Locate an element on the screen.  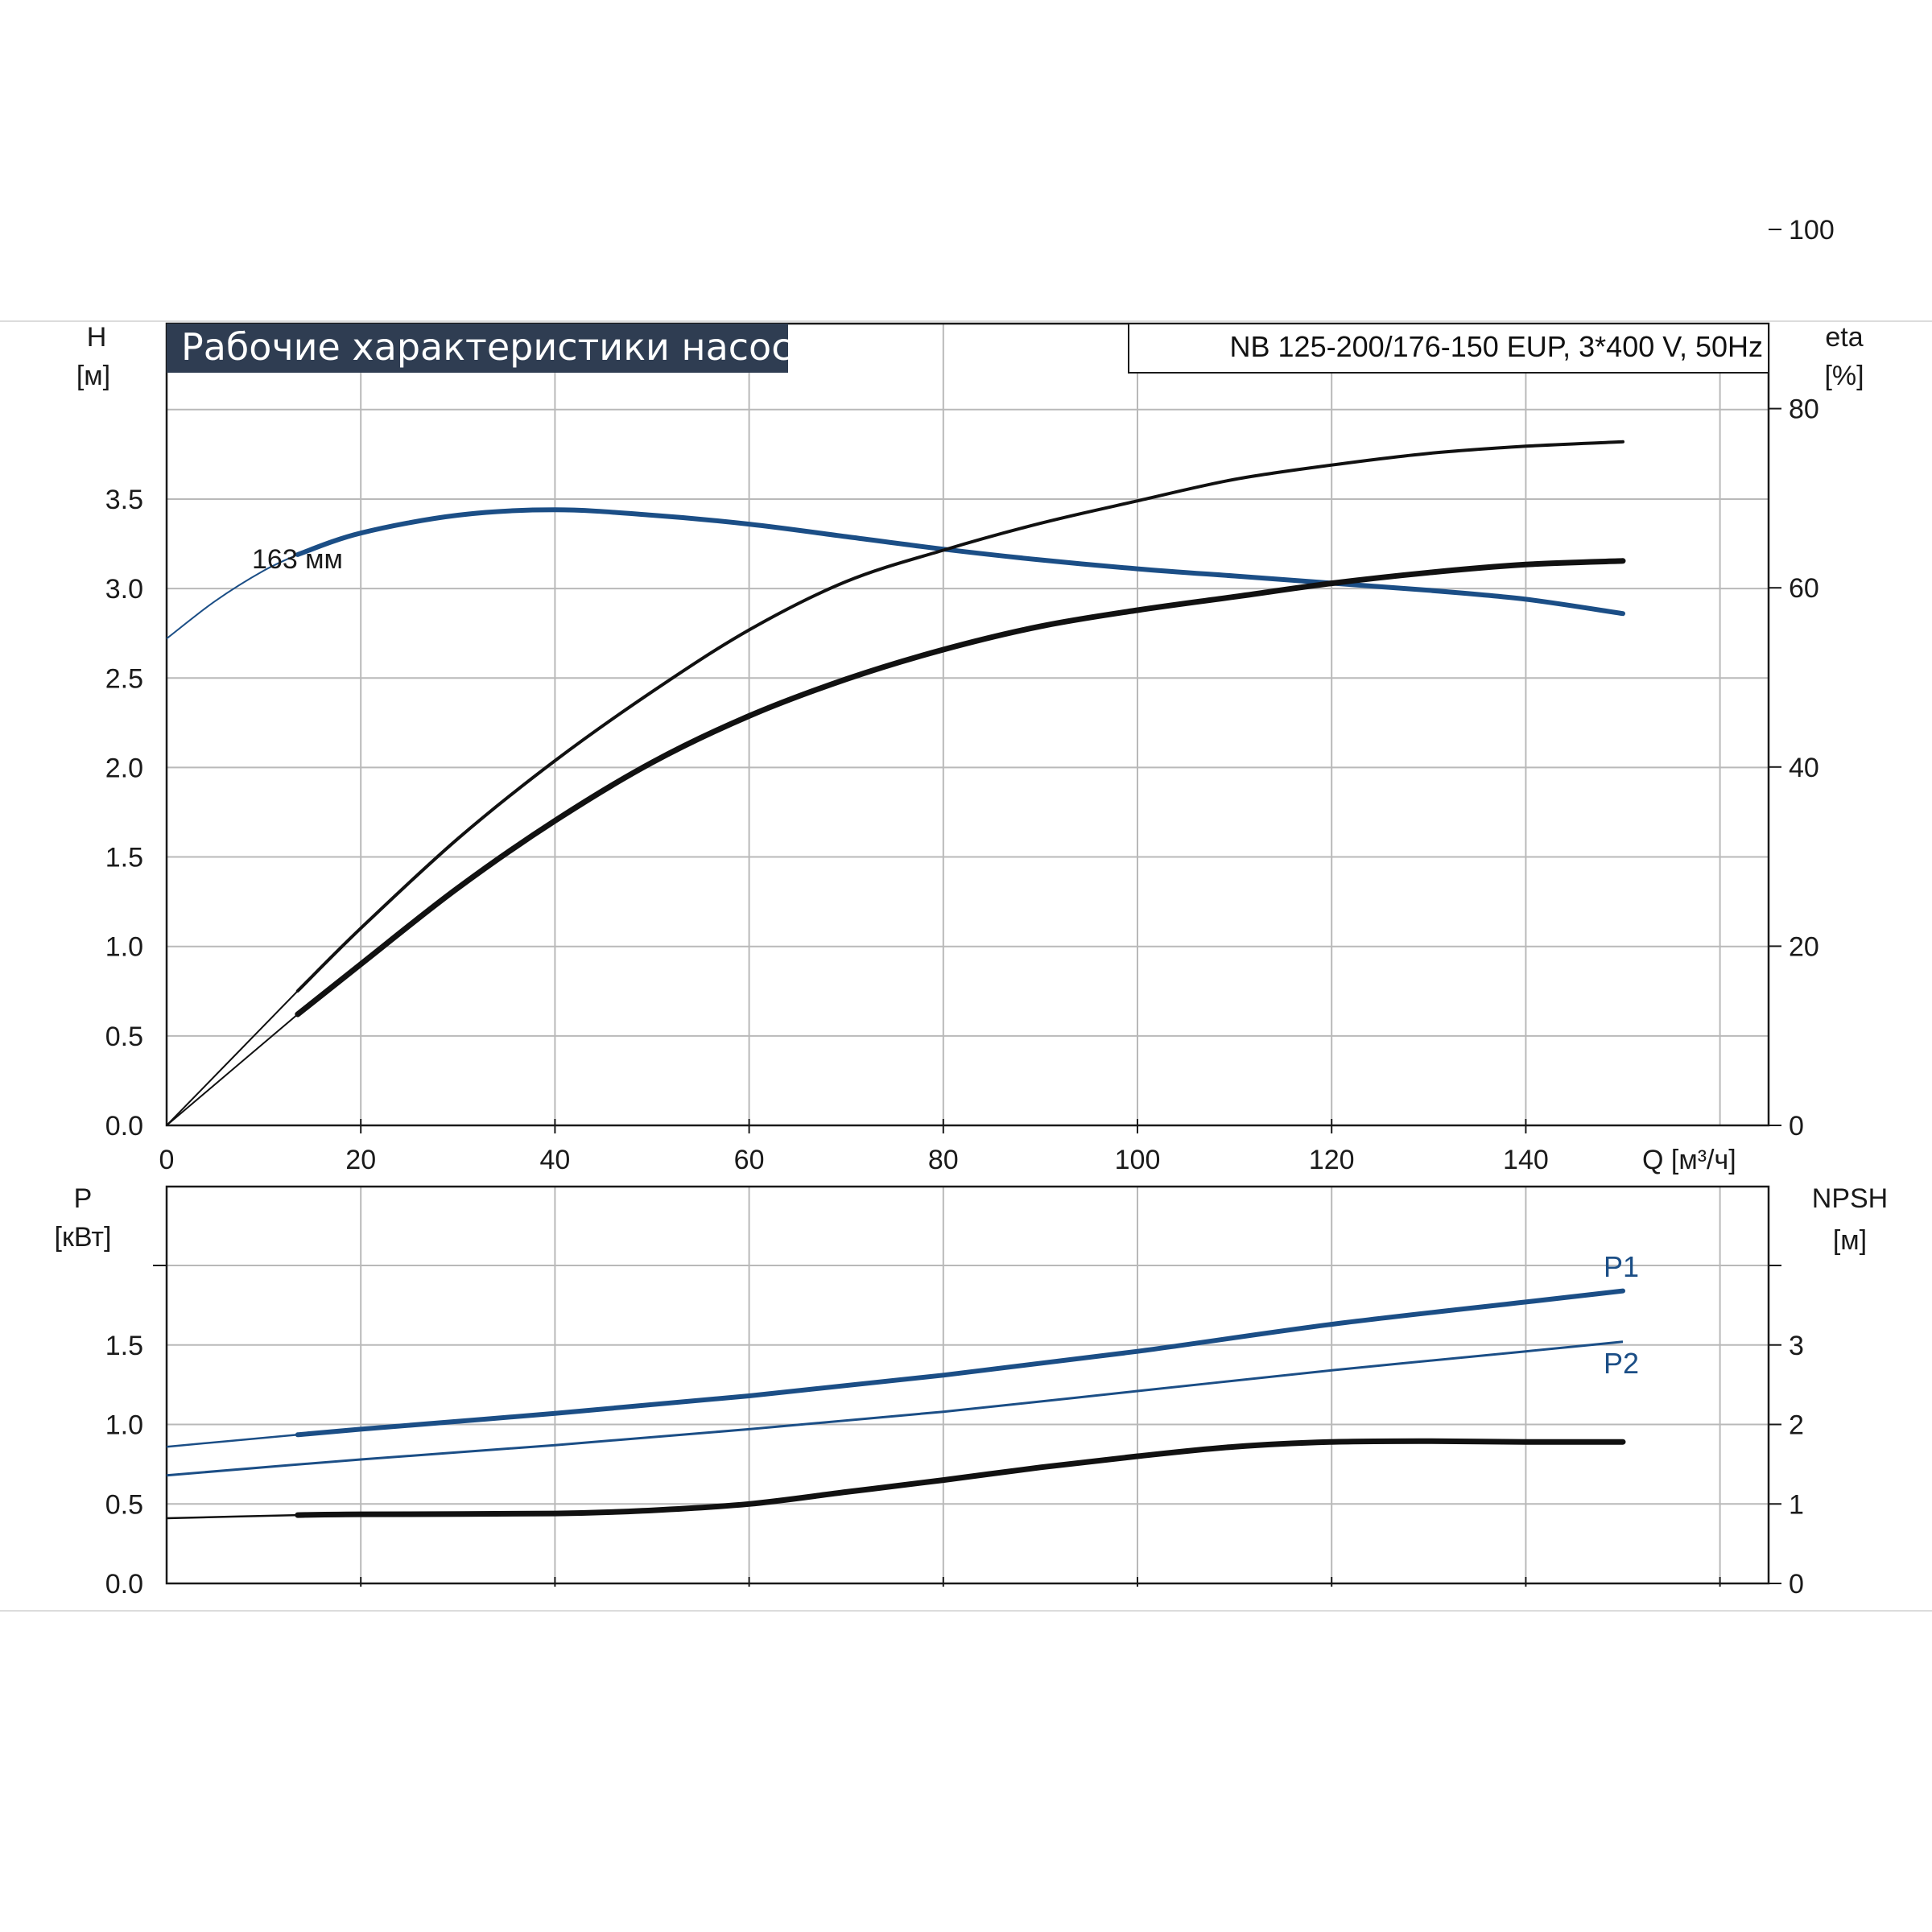
y-tick-label-eta: 40 is located at coordinates (1804, 768).